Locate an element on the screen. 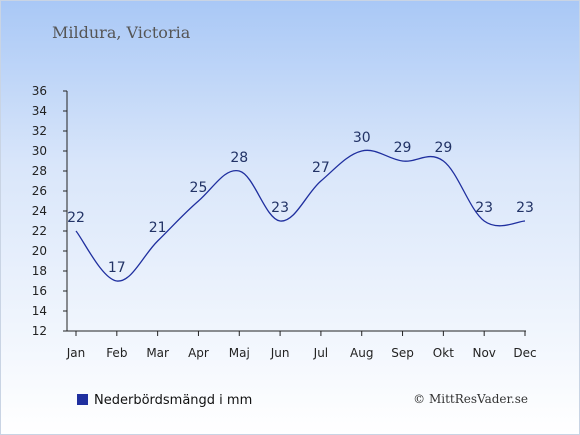 The height and width of the screenshot is (435, 580). x-tick-label: Mar is located at coordinates (157, 353).